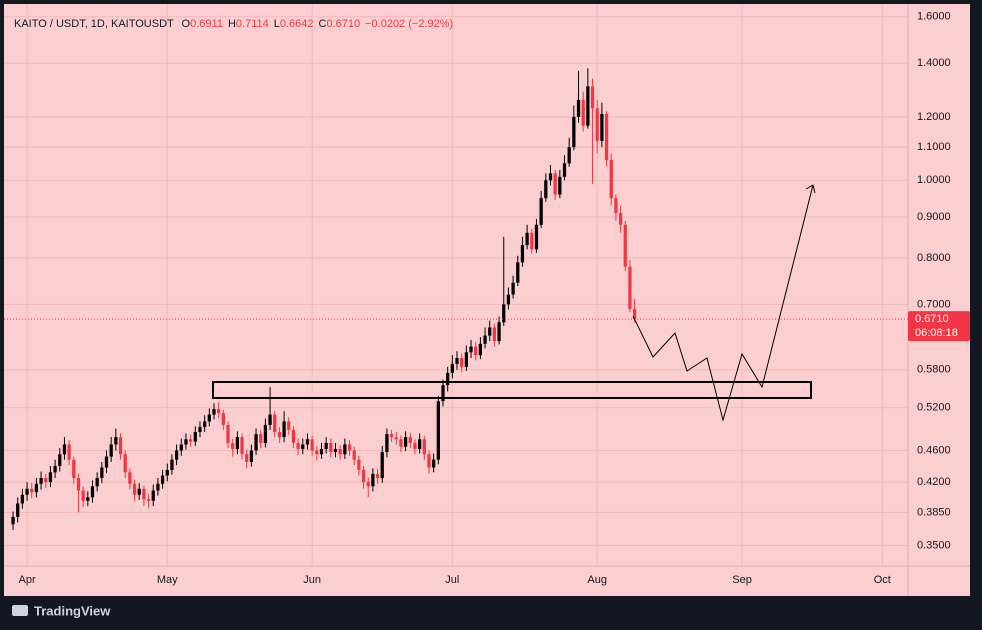 The width and height of the screenshot is (982, 630). I want to click on last-price-tag, so click(939, 326).